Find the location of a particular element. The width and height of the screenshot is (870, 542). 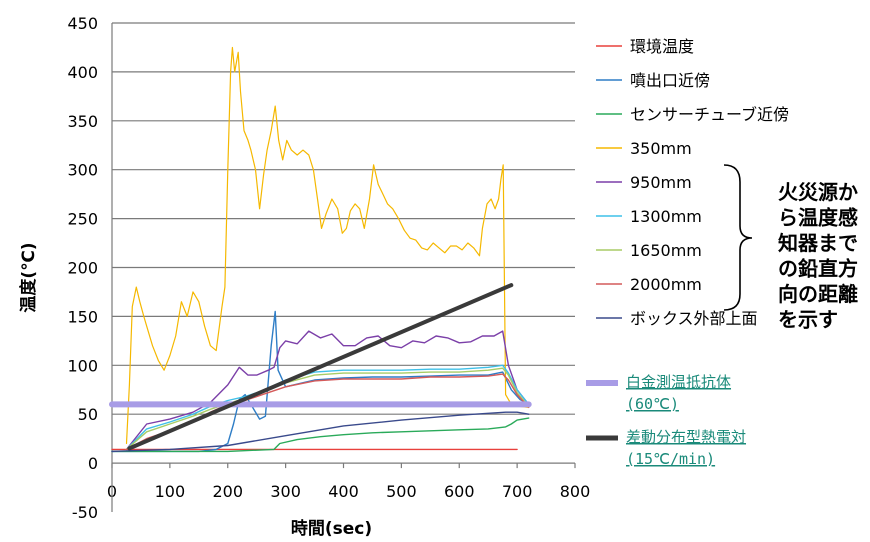

y-tick-label: 50 is located at coordinates (88, 414).